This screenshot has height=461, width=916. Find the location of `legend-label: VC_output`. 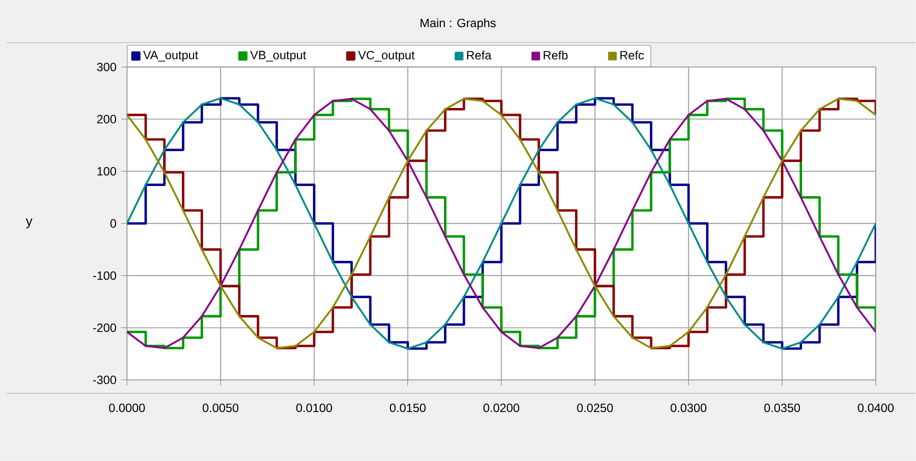

legend-label: VC_output is located at coordinates (386, 56).